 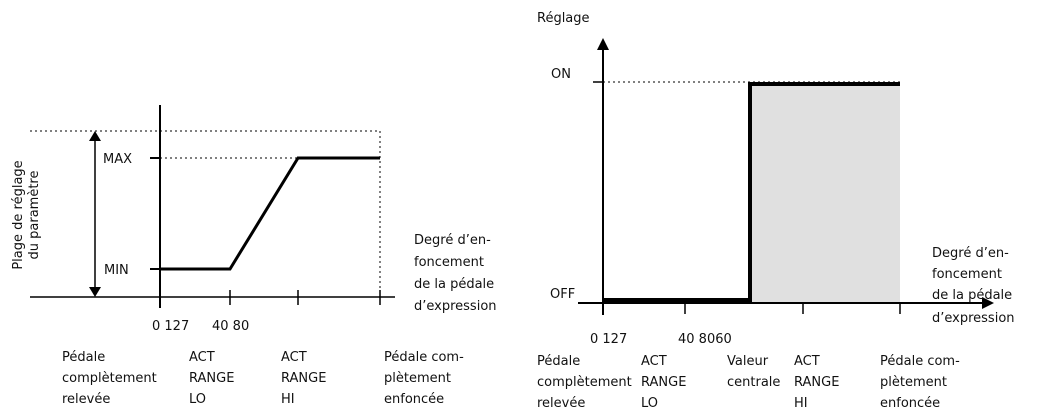 What do you see at coordinates (288, 399) in the screenshot?
I see `left-bottom-act-hi-3: HI` at bounding box center [288, 399].